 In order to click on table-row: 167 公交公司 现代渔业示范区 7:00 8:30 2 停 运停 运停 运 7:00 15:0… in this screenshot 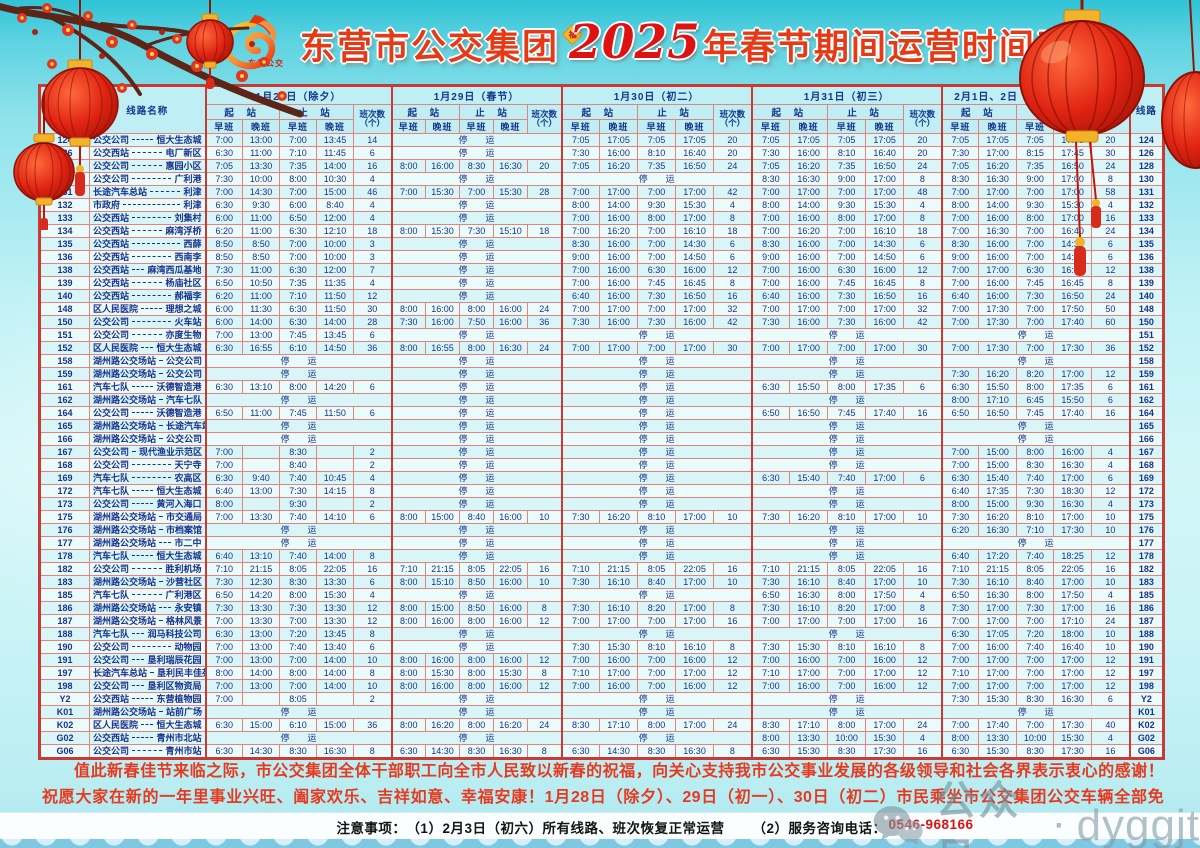, I will do `click(602, 452)`.